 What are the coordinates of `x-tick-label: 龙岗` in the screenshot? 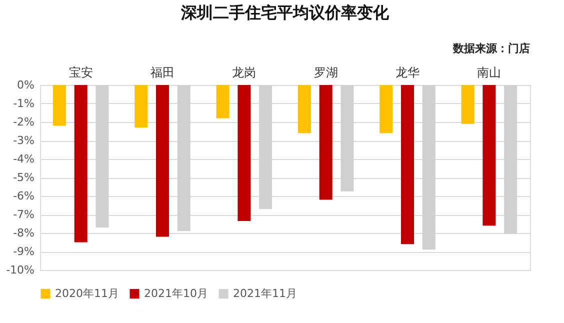 It's located at (244, 73).